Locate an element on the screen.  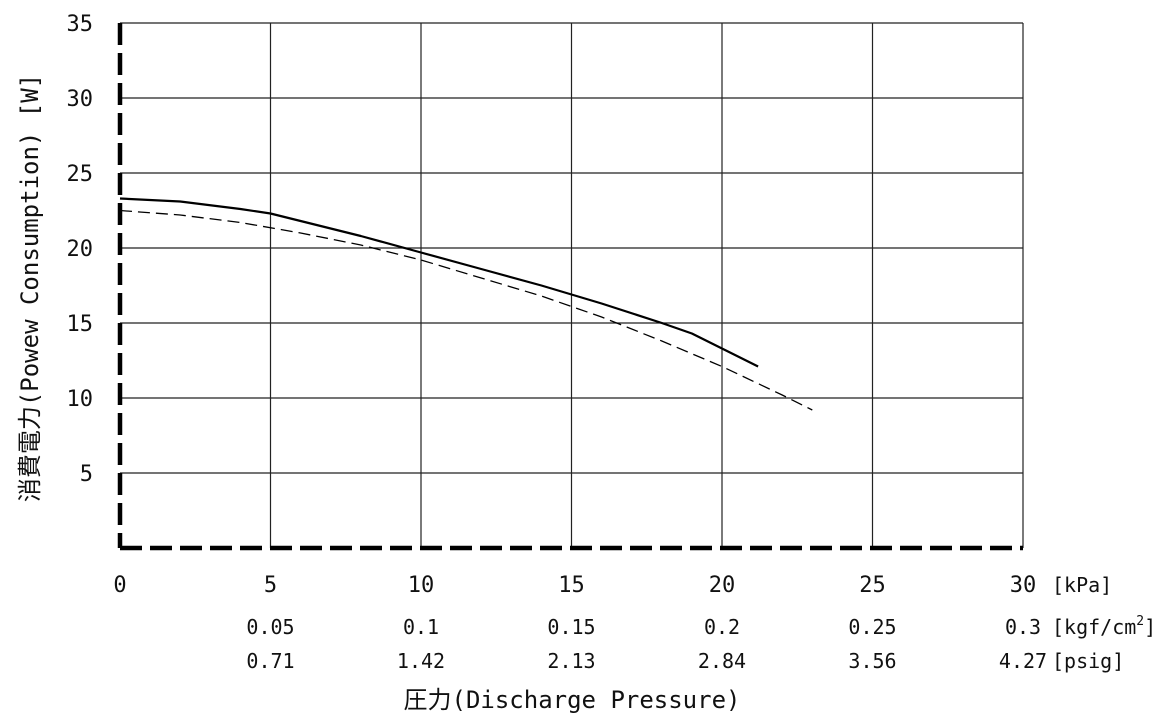
series-line-solid is located at coordinates (439, 282).